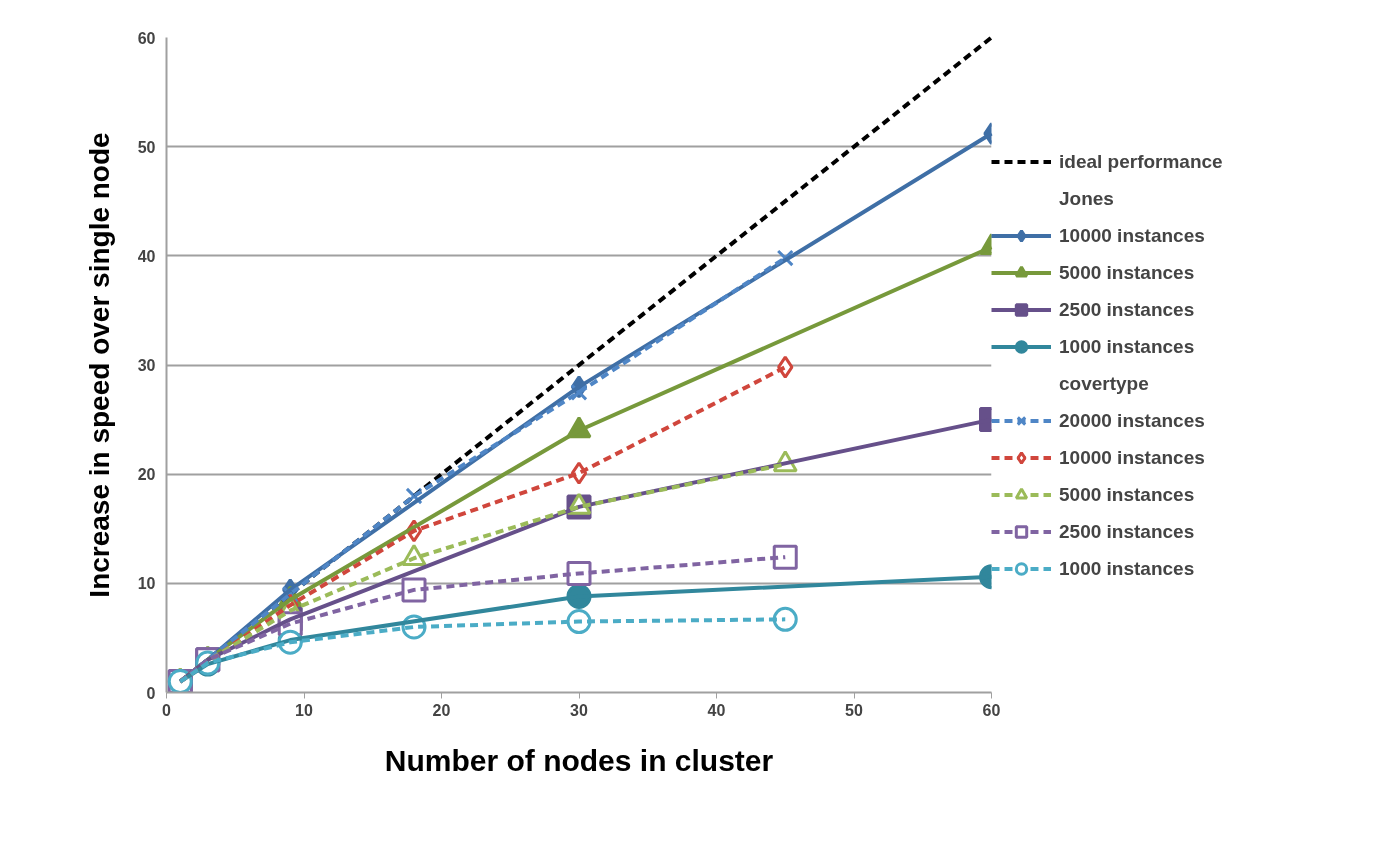 The image size is (1373, 846). I want to click on legend-label: ideal performance, so click(1141, 161).